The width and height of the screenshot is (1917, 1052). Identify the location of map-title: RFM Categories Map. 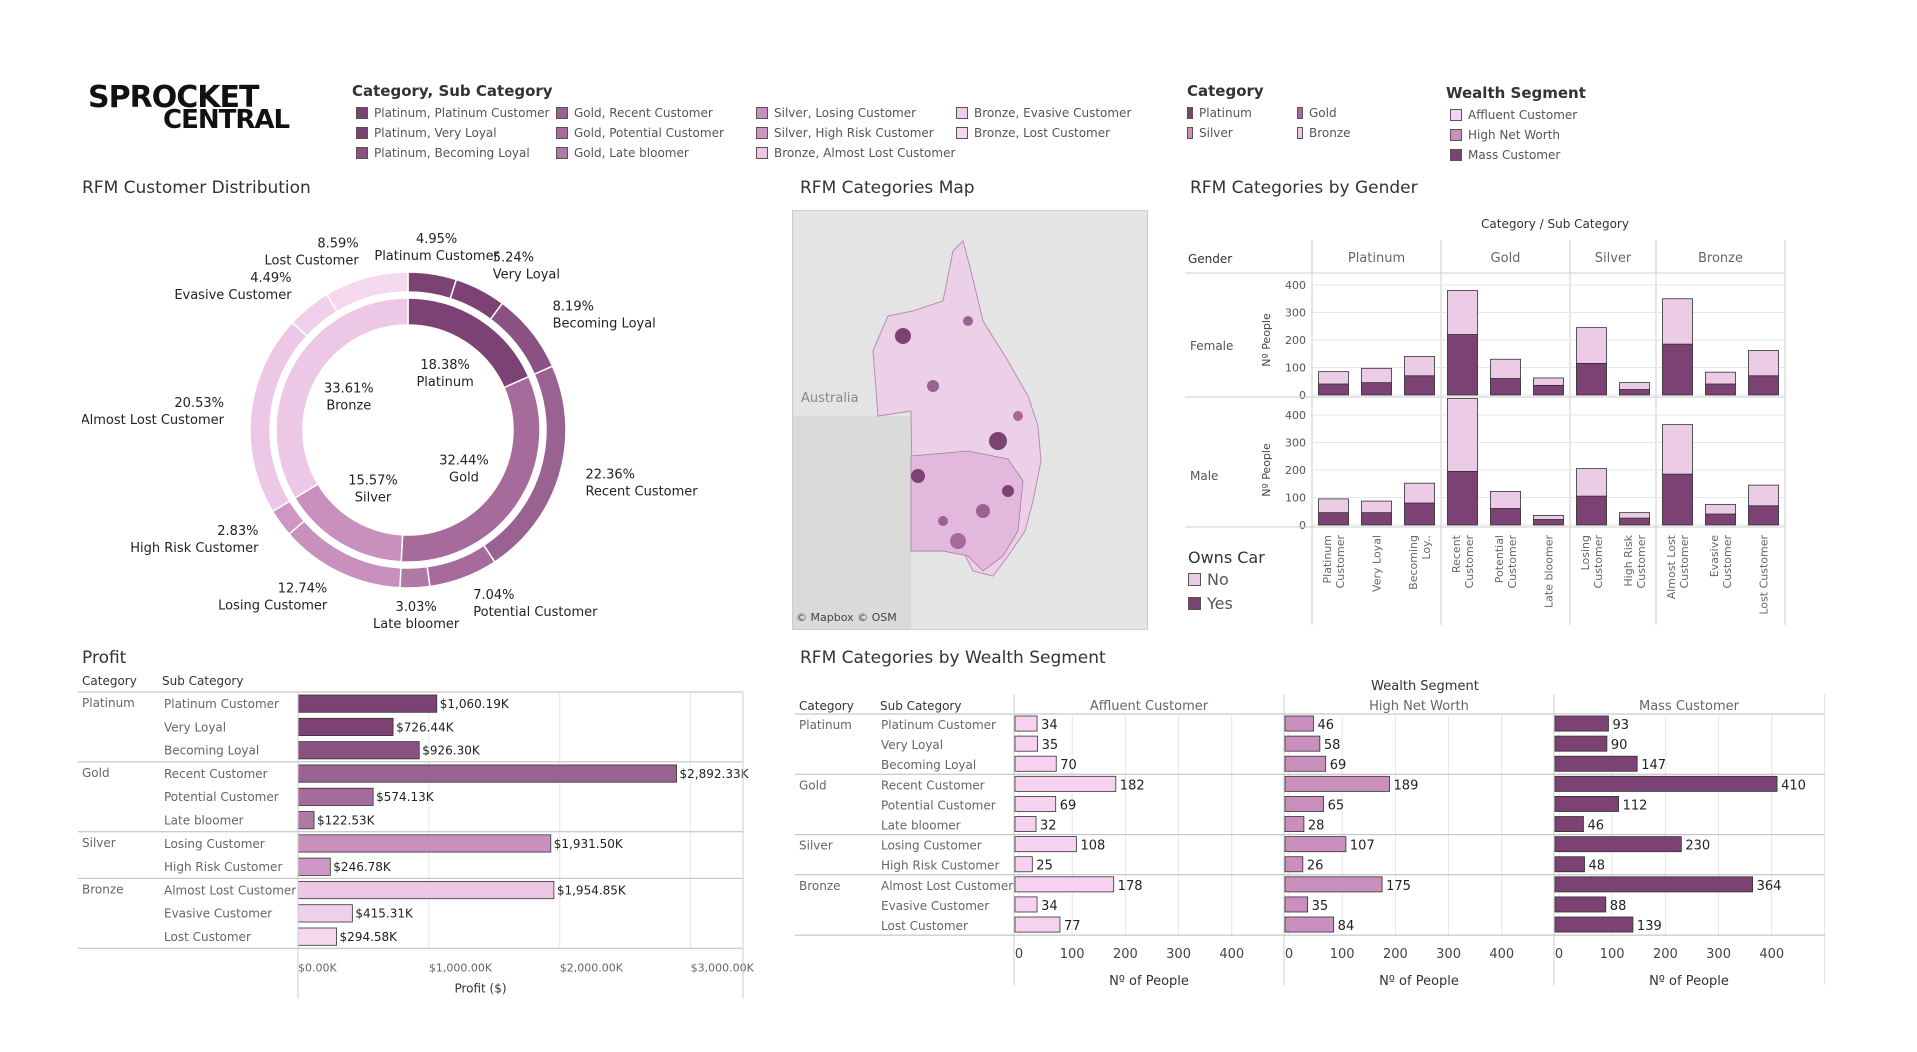
(887, 188).